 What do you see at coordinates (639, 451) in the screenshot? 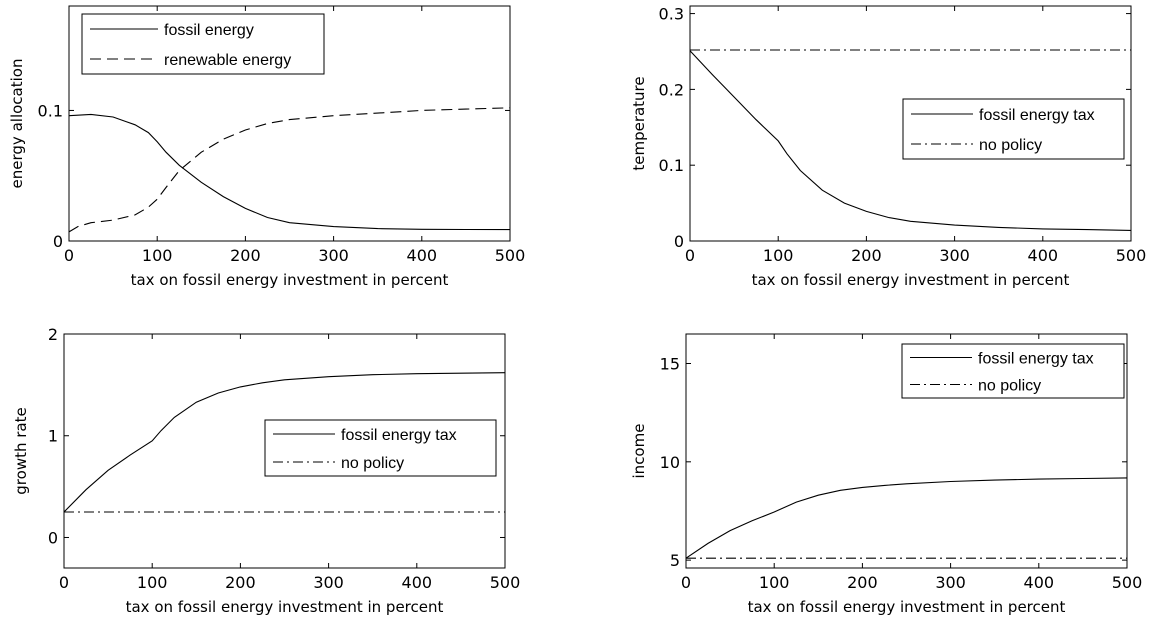
I see `y-axis-label: income` at bounding box center [639, 451].